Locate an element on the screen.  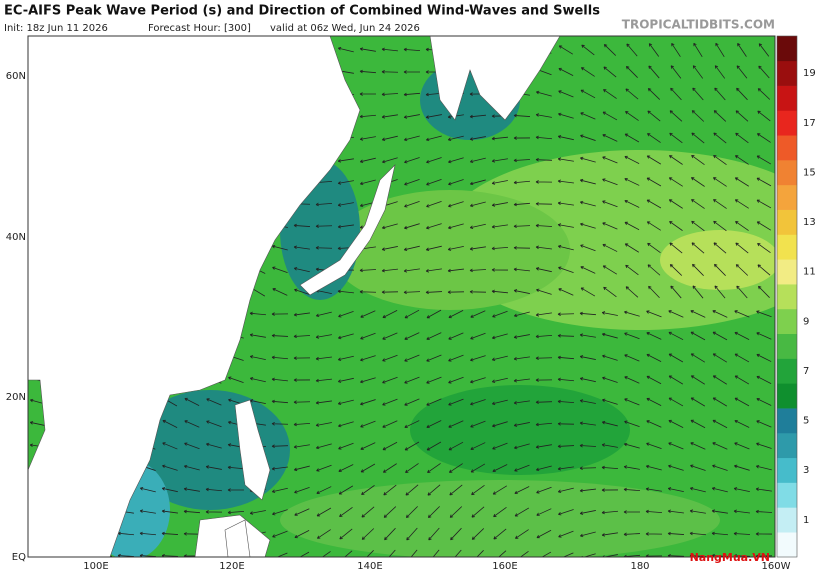
lon-label: 160W is located at coordinates (776, 566).